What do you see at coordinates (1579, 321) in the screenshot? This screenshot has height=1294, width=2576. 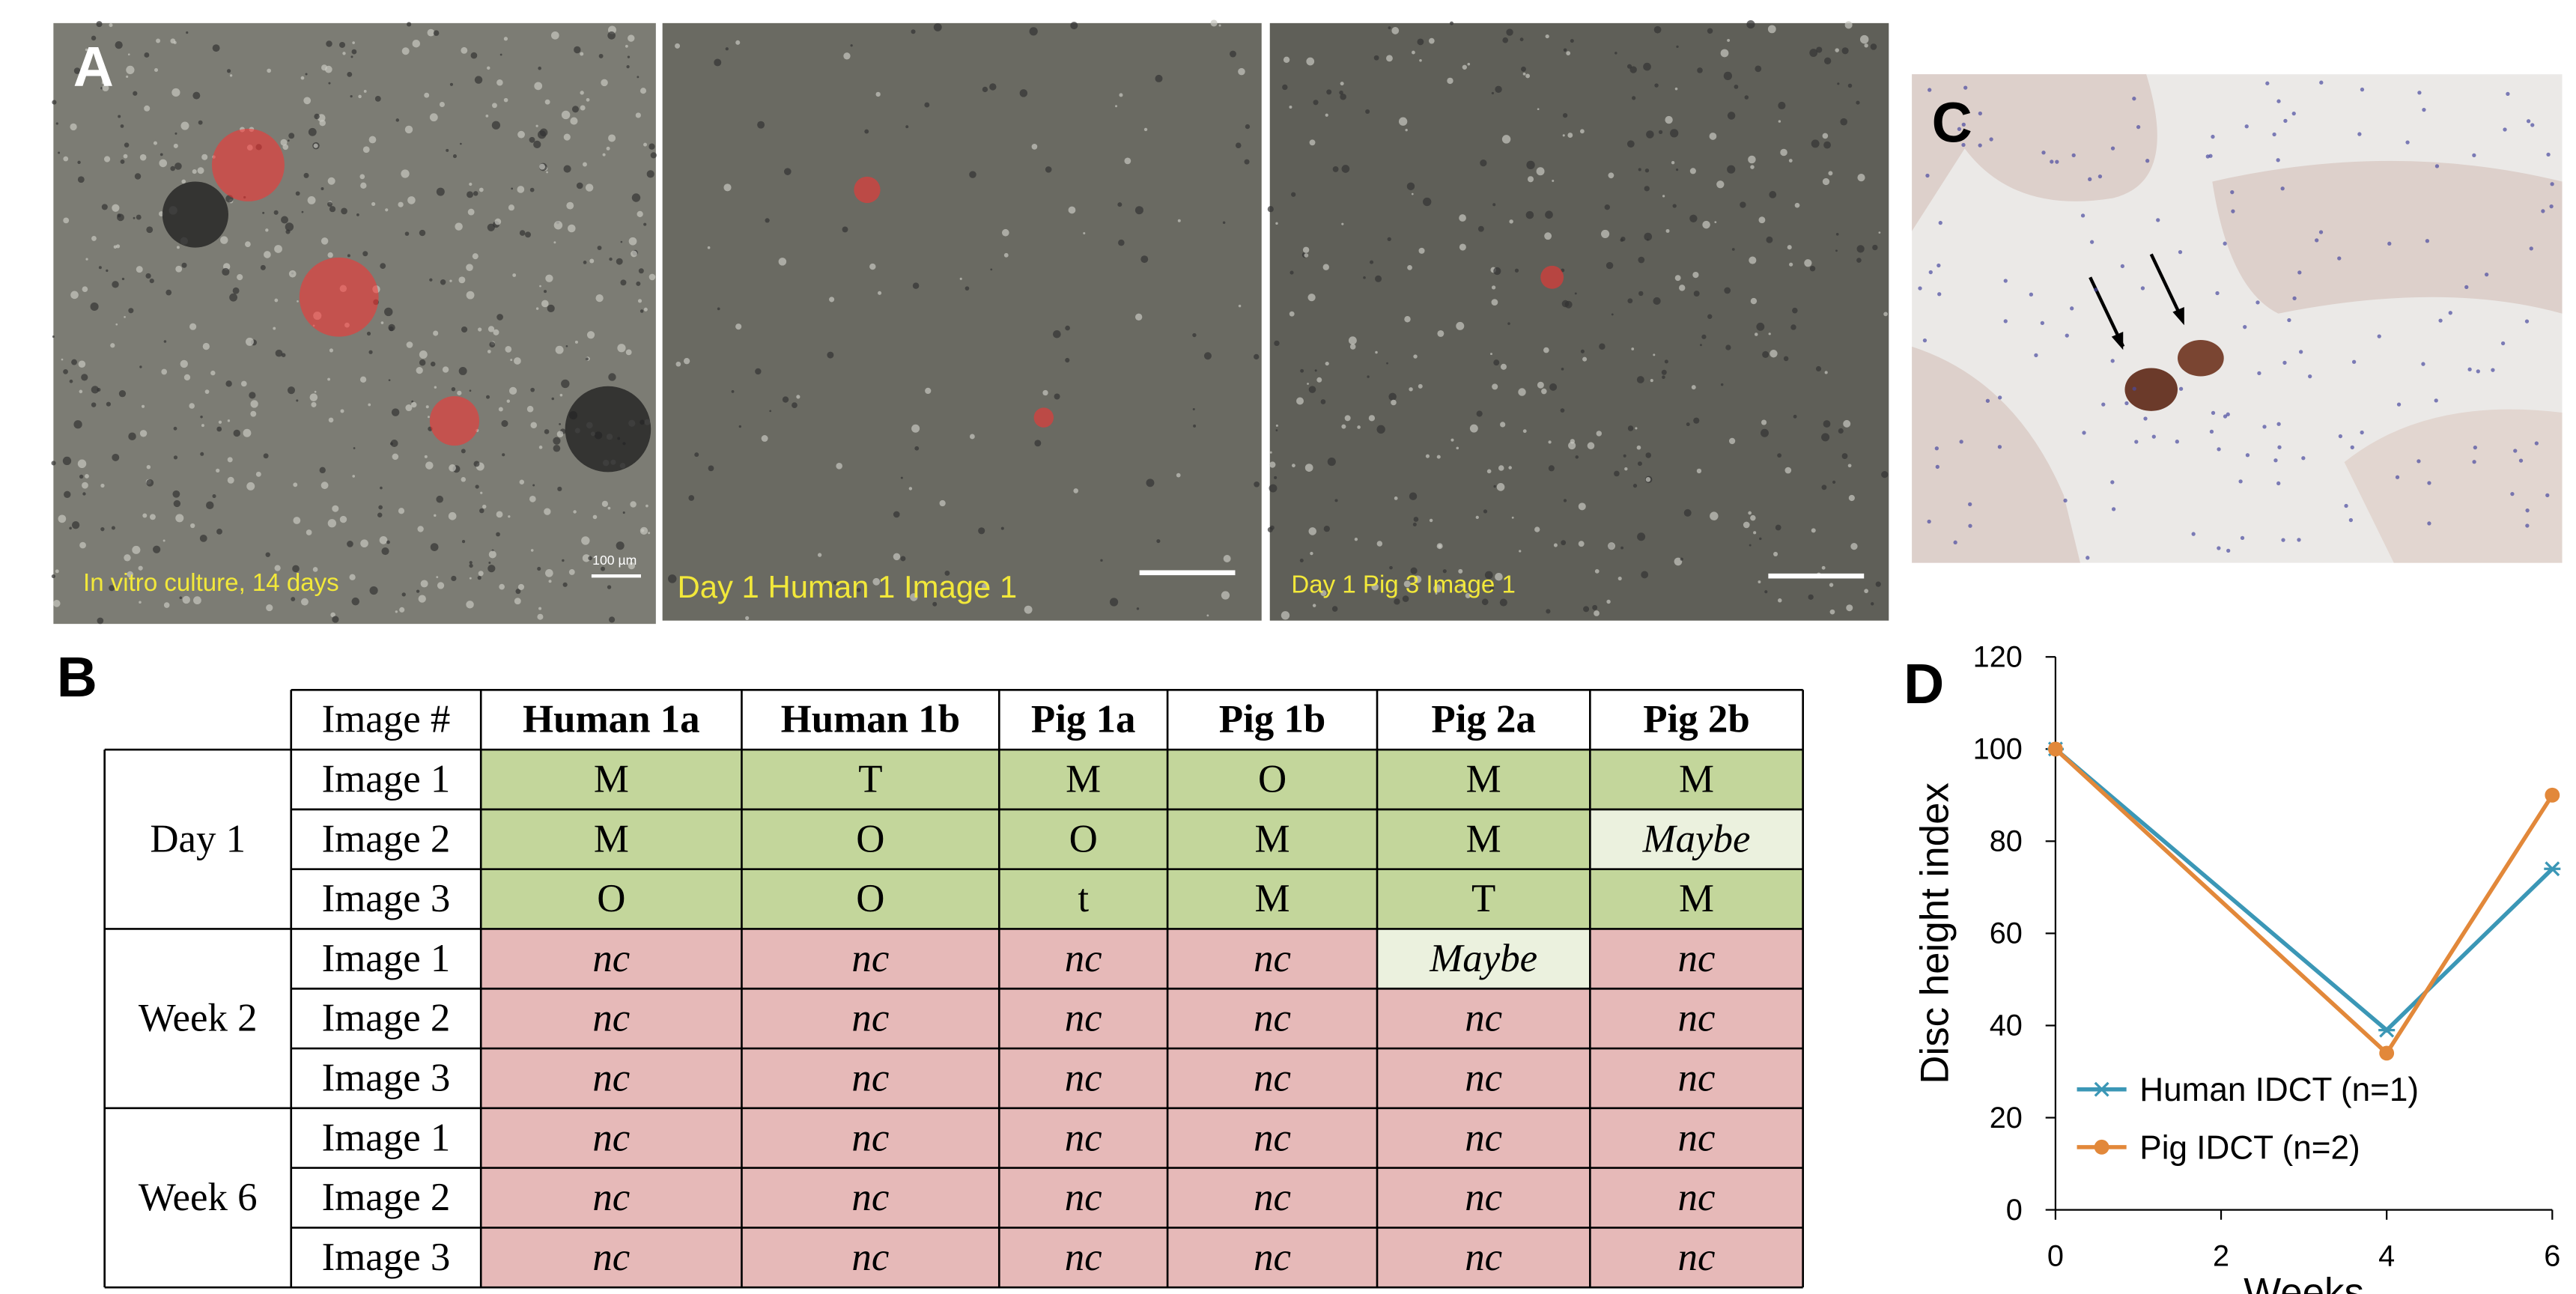 I see `micrograph` at bounding box center [1579, 321].